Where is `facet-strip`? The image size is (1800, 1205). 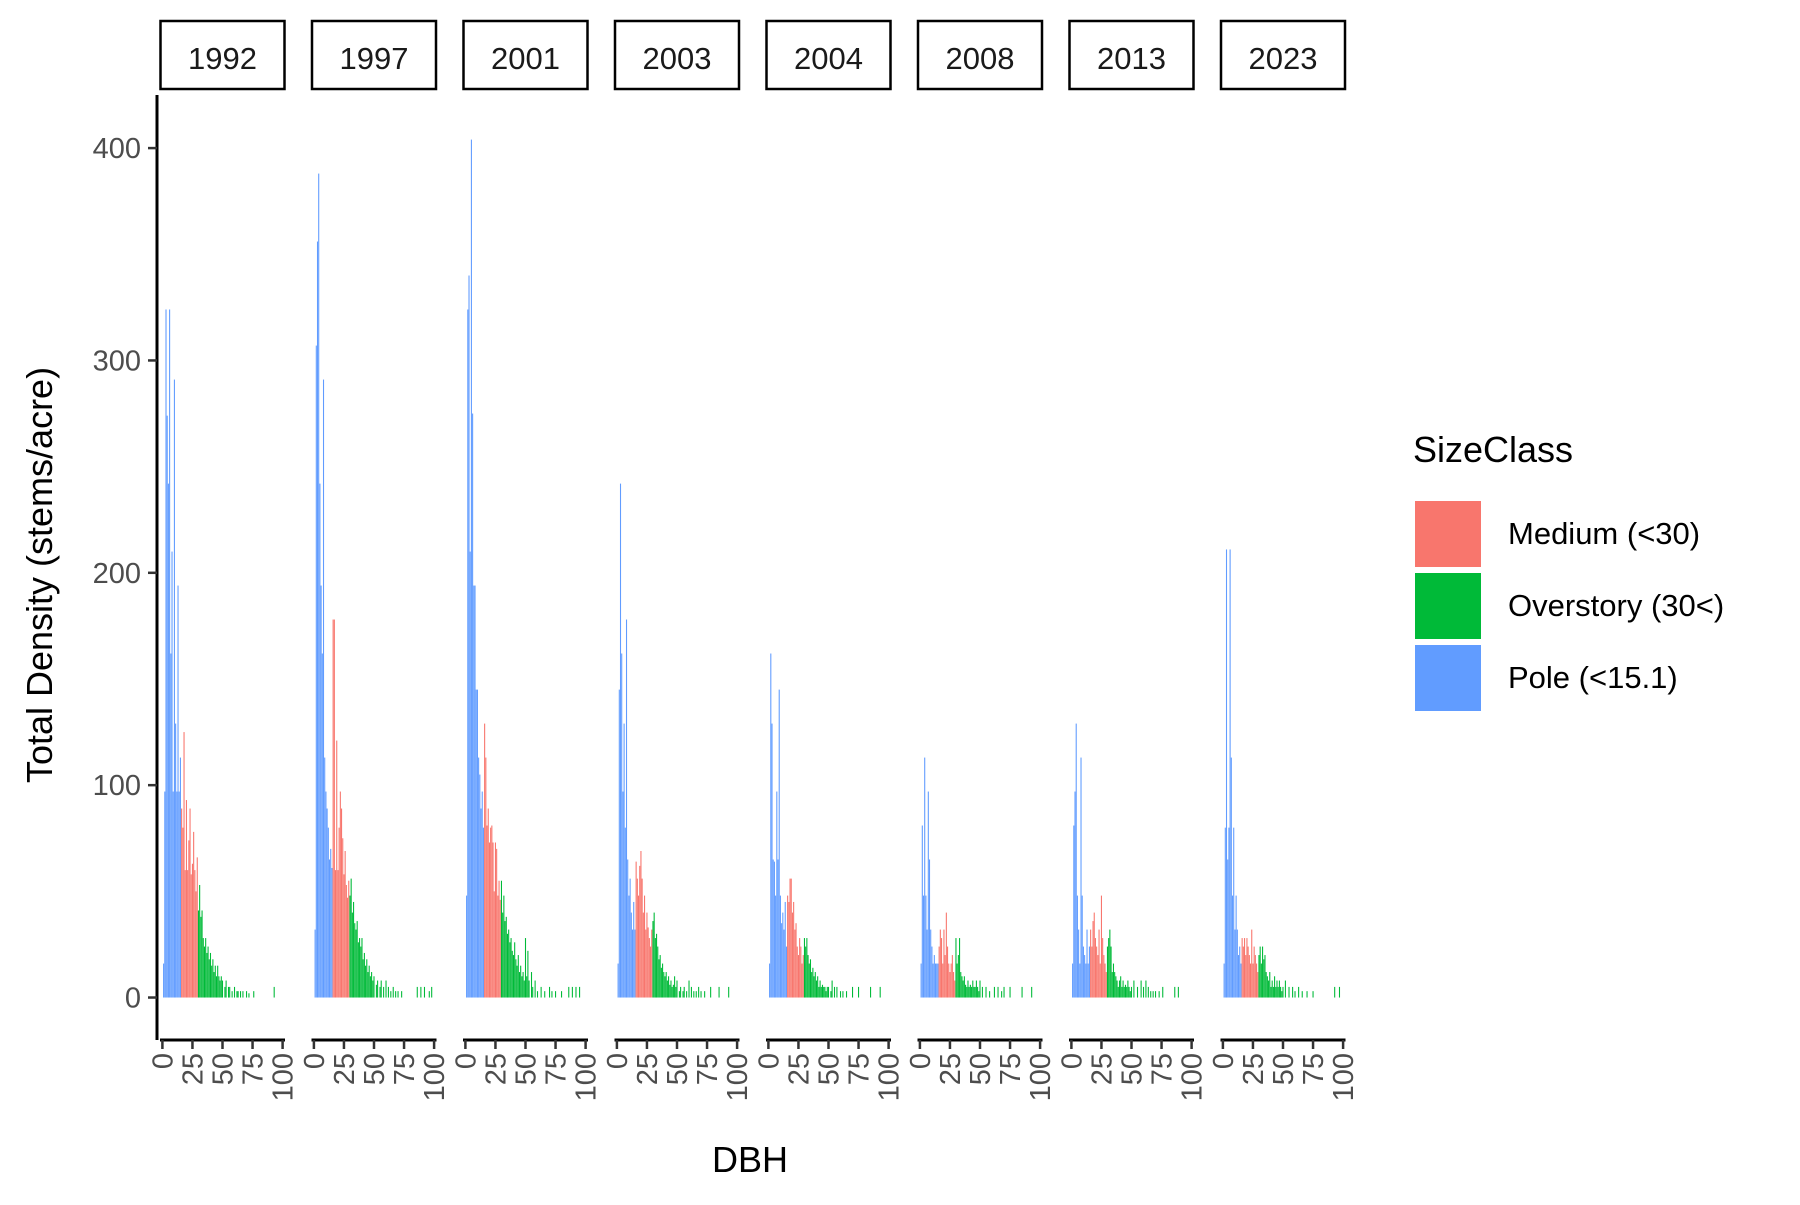
facet-strip is located at coordinates (980, 55).